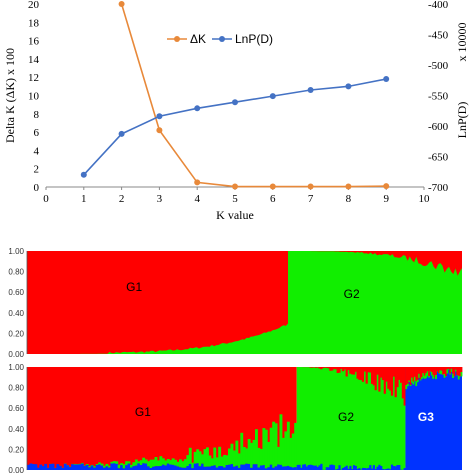 This screenshot has height=474, width=474. What do you see at coordinates (235, 186) in the screenshot?
I see `data-point-delta-k` at bounding box center [235, 186].